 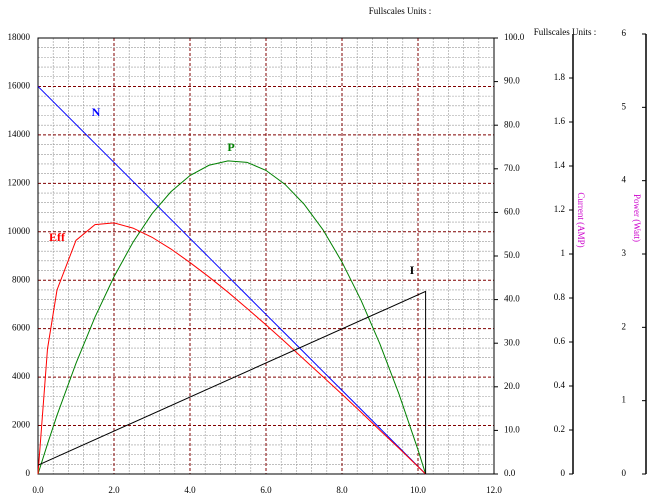 What do you see at coordinates (494, 490) in the screenshot?
I see `x-tick-label: 12.0` at bounding box center [494, 490].